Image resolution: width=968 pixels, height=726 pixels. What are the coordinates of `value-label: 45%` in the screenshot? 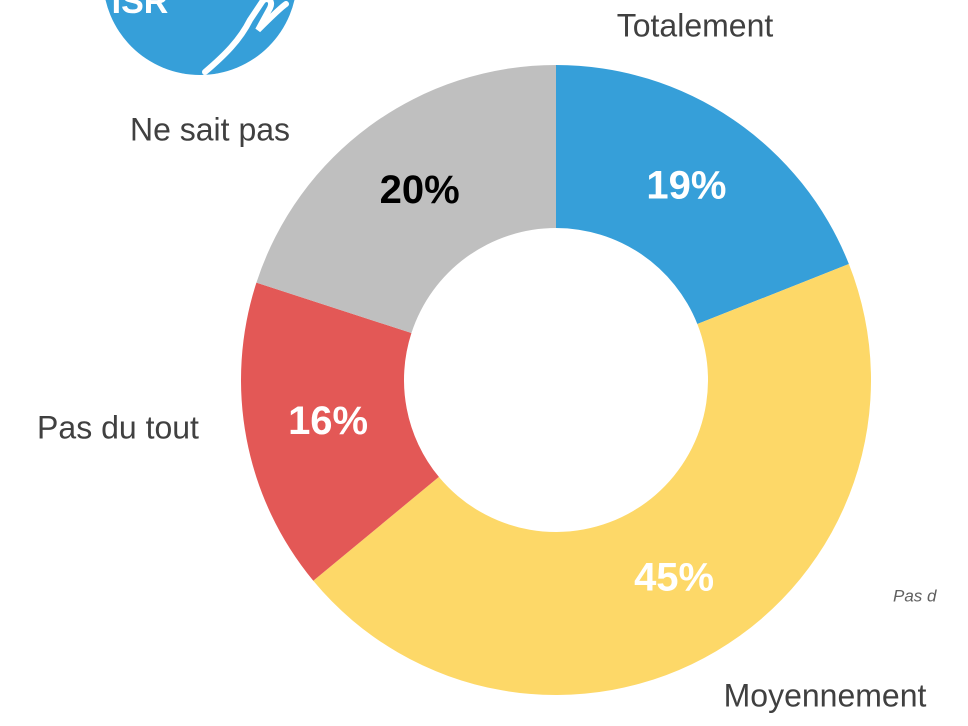 It's located at (674, 577).